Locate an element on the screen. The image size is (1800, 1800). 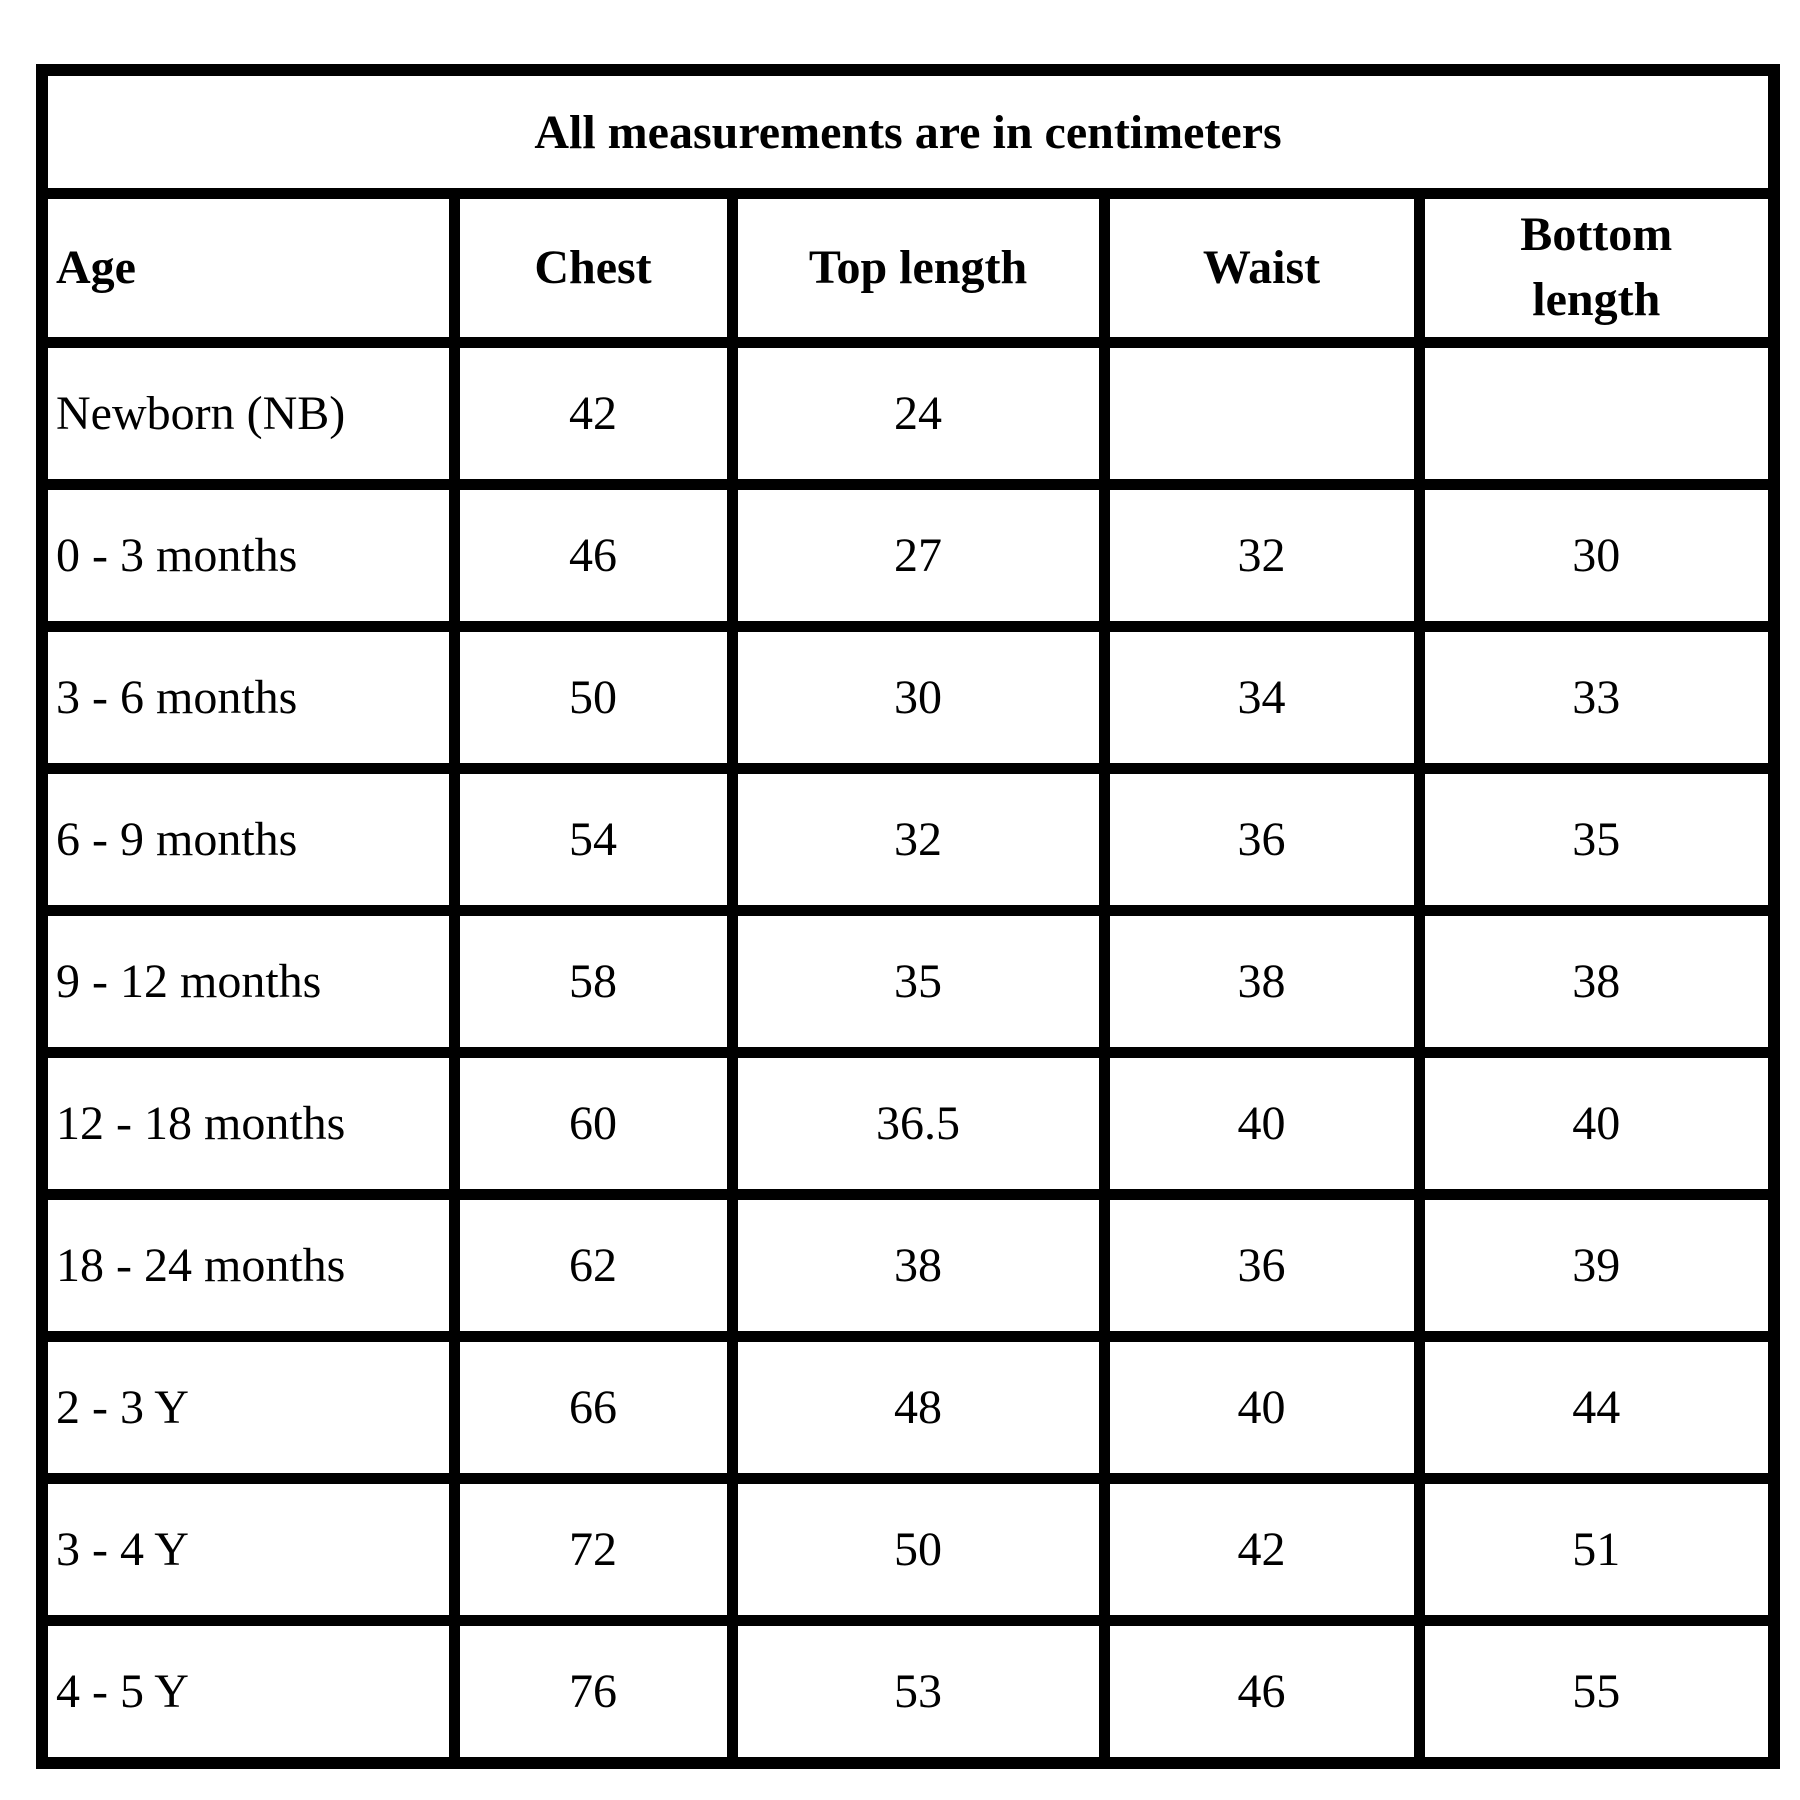
age-cell: 12 - 18 months is located at coordinates (248, 1123).